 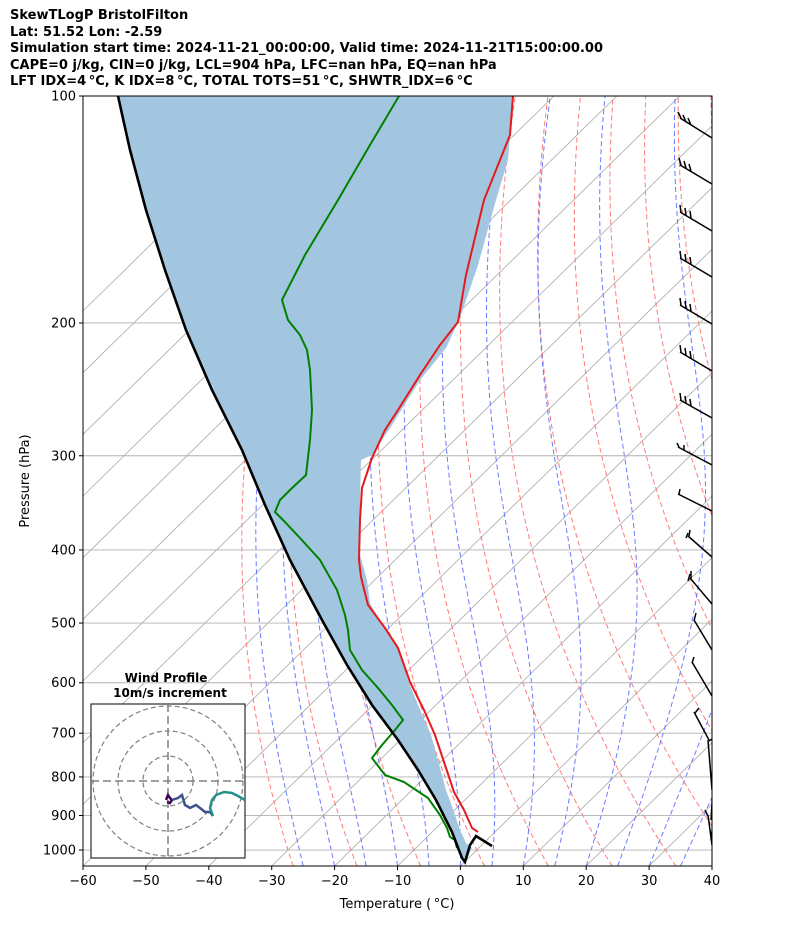 I want to click on x-tick-label: −10, so click(x=397, y=881).